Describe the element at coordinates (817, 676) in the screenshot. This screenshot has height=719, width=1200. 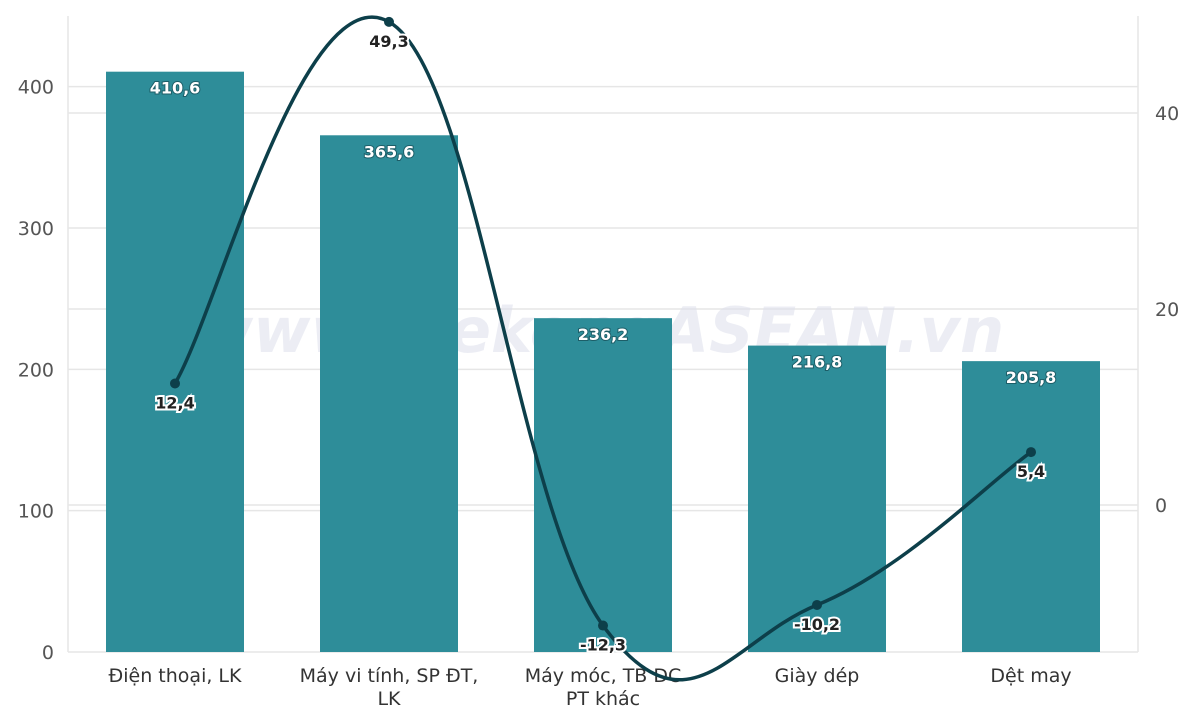
I see `category-label: Giày dép` at that location.